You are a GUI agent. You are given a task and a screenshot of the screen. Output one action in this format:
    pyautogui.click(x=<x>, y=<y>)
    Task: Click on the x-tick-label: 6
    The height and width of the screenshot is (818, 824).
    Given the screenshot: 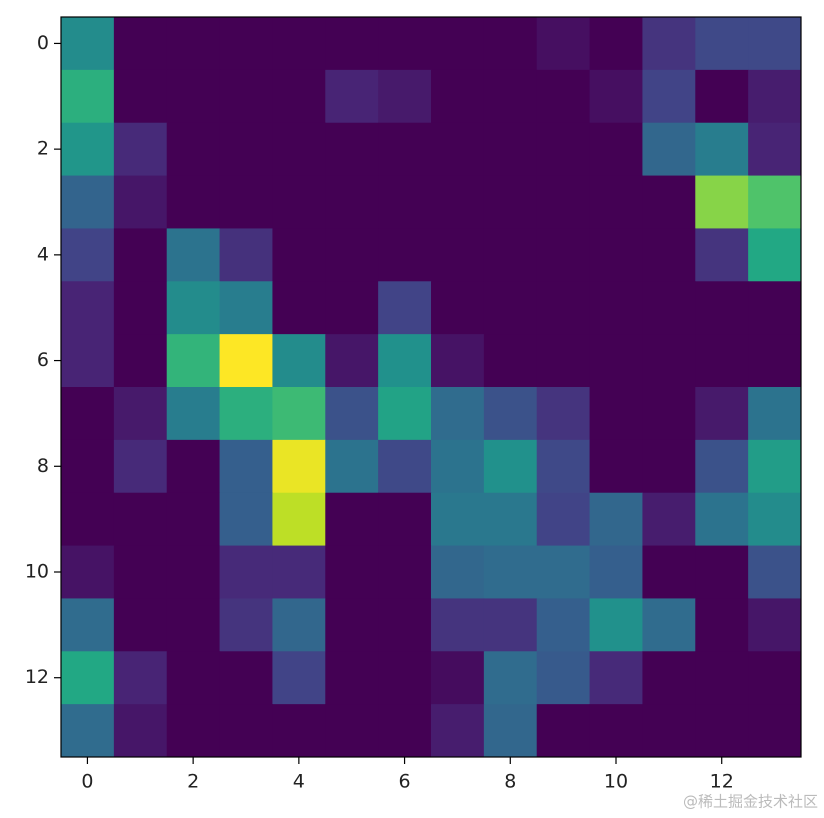 What is the action you would take?
    pyautogui.click(x=405, y=782)
    